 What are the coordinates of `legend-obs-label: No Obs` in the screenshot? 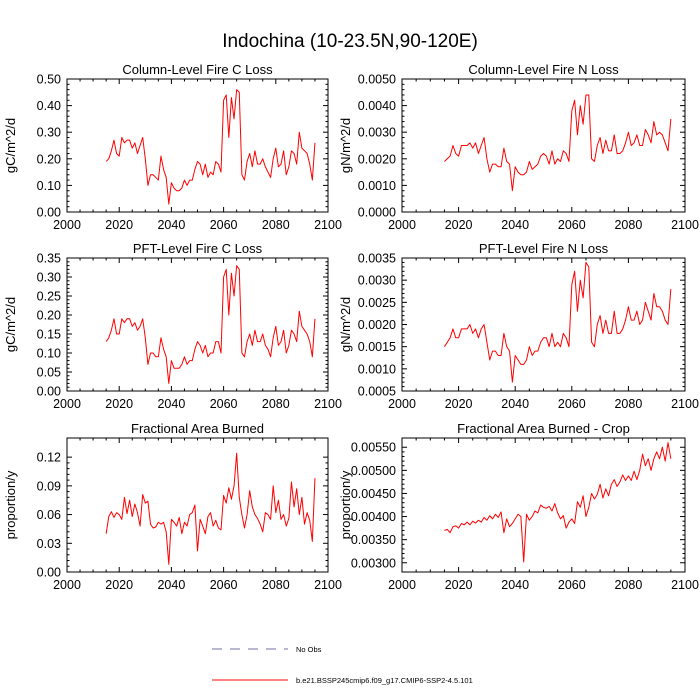 It's located at (309, 649).